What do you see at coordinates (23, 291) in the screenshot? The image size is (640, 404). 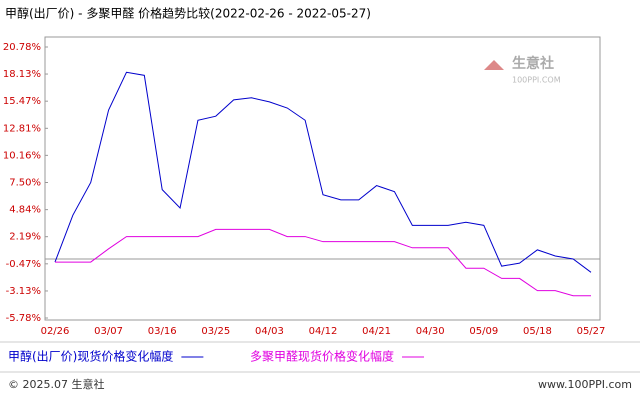 I see `y-tick-label: -3.13%` at bounding box center [23, 291].